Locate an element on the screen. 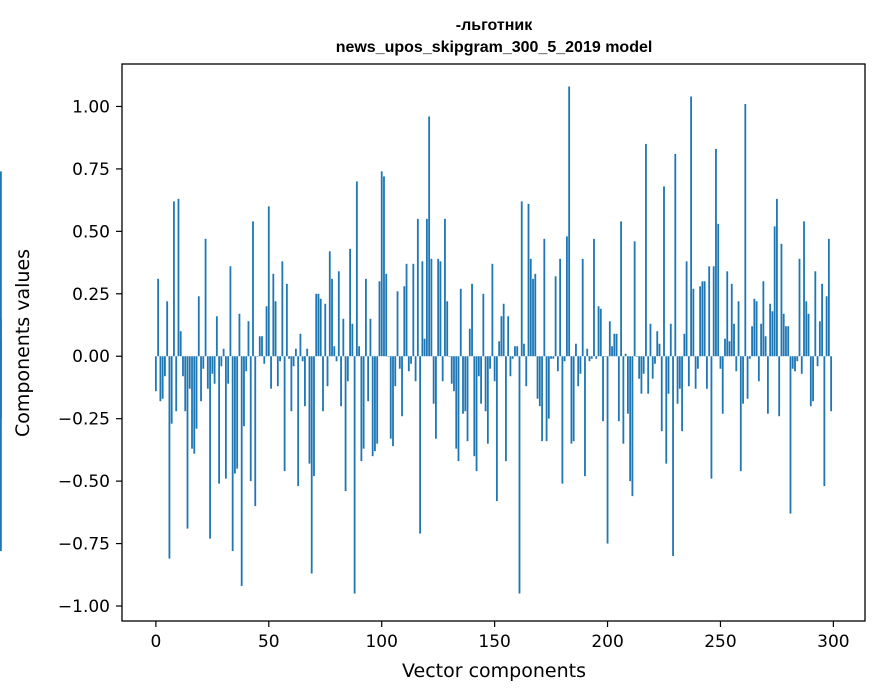 The height and width of the screenshot is (700, 880). x-tick-label: 100 is located at coordinates (381, 642).